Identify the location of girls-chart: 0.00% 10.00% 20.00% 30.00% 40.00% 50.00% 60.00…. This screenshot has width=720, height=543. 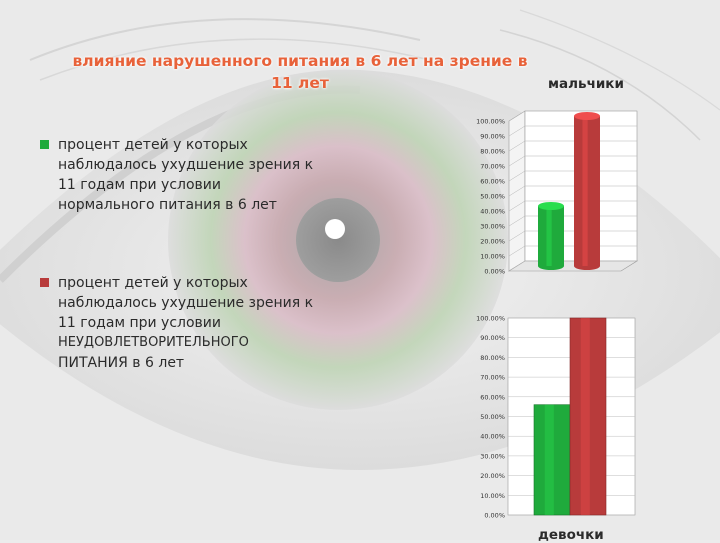
(556, 417).